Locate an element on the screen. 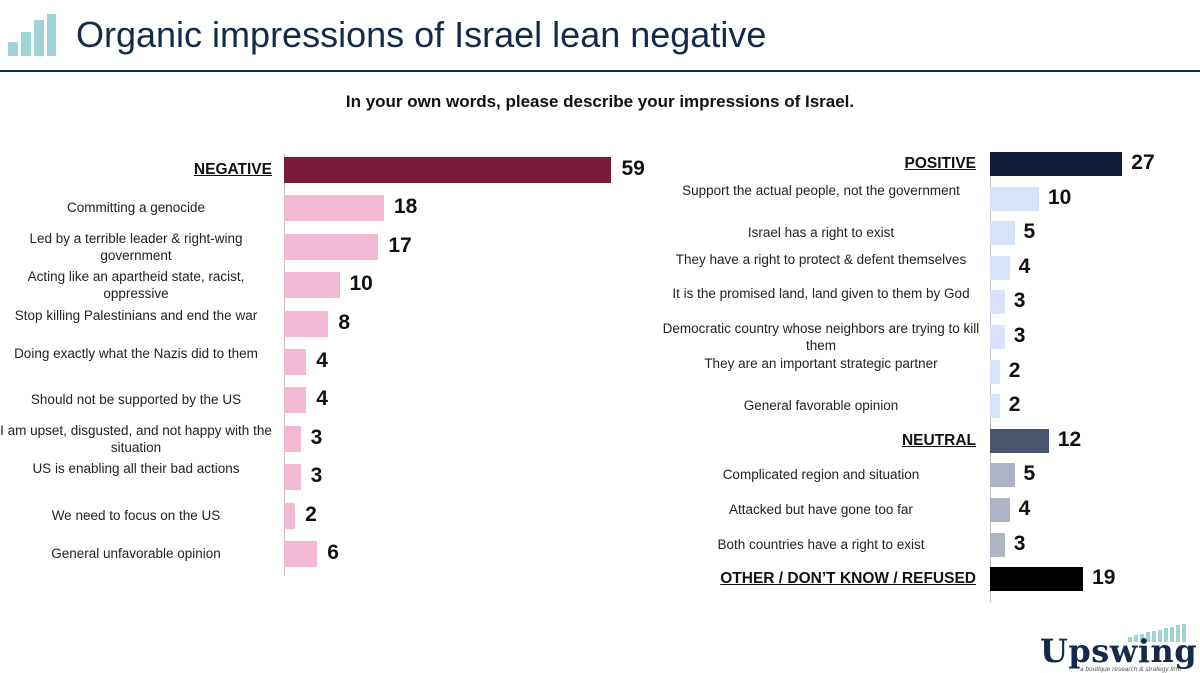 The height and width of the screenshot is (673, 1200). right-value-they-have-a-right-to-protect-defent-them: 4 is located at coordinates (1024, 266).